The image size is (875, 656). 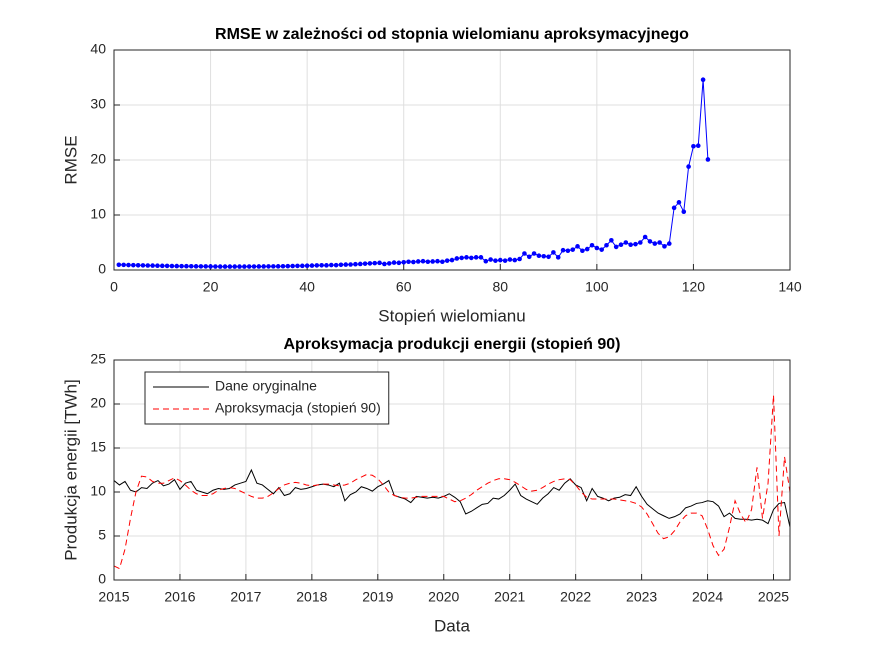 What do you see at coordinates (575, 597) in the screenshot?
I see `x-tick-label: 2022` at bounding box center [575, 597].